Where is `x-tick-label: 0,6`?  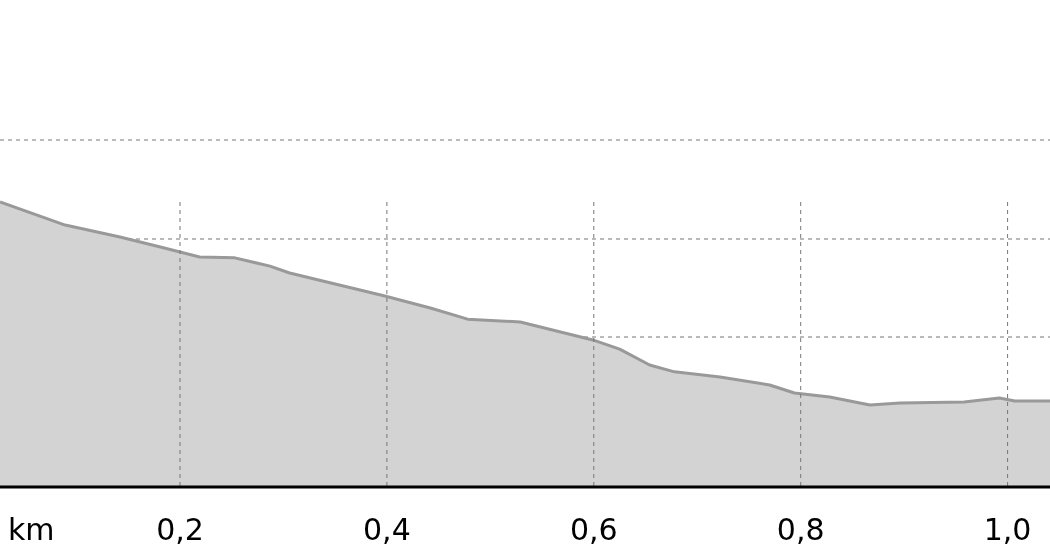 x-tick-label: 0,6 is located at coordinates (593, 529).